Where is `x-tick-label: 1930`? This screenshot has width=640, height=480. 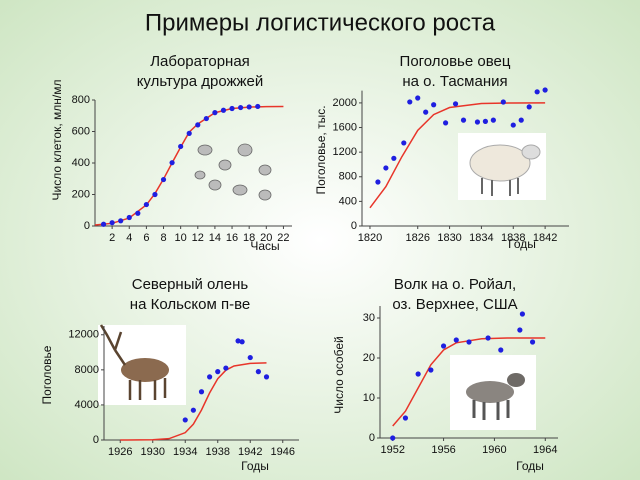 x-tick-label: 1930 is located at coordinates (153, 452).